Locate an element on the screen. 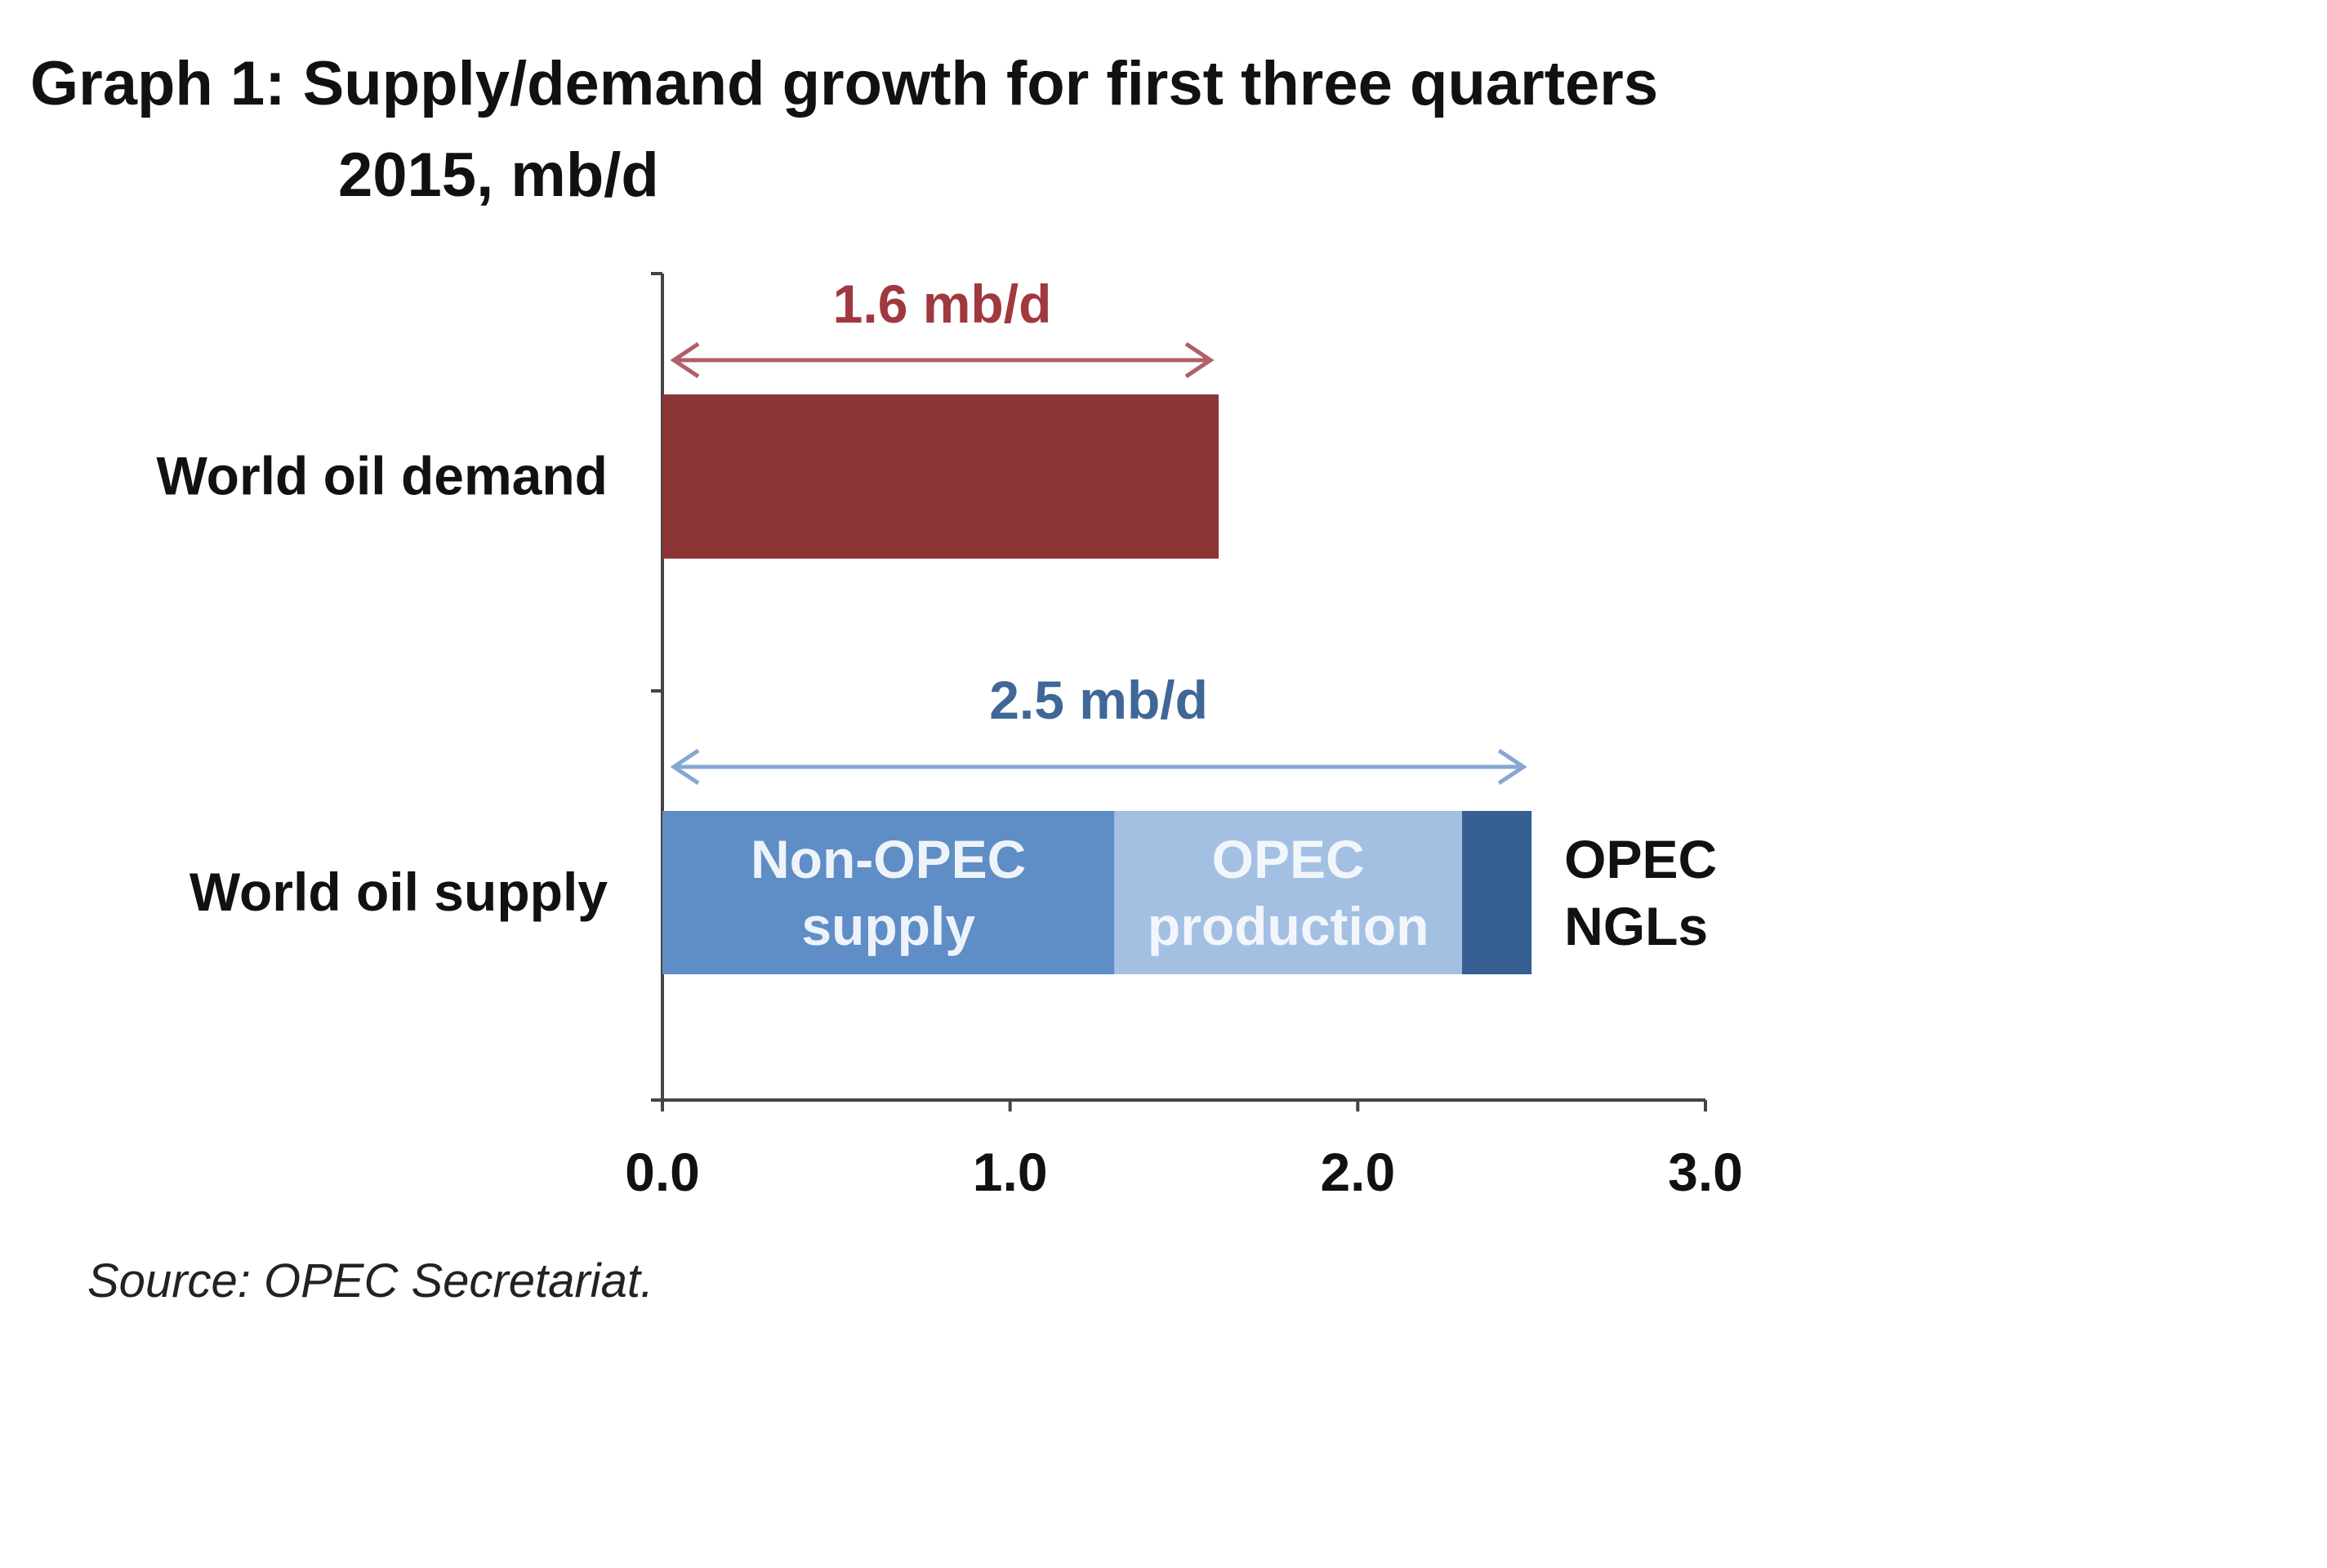 This screenshot has width=2327, height=1568. category-label: World oil demand is located at coordinates (382, 476).